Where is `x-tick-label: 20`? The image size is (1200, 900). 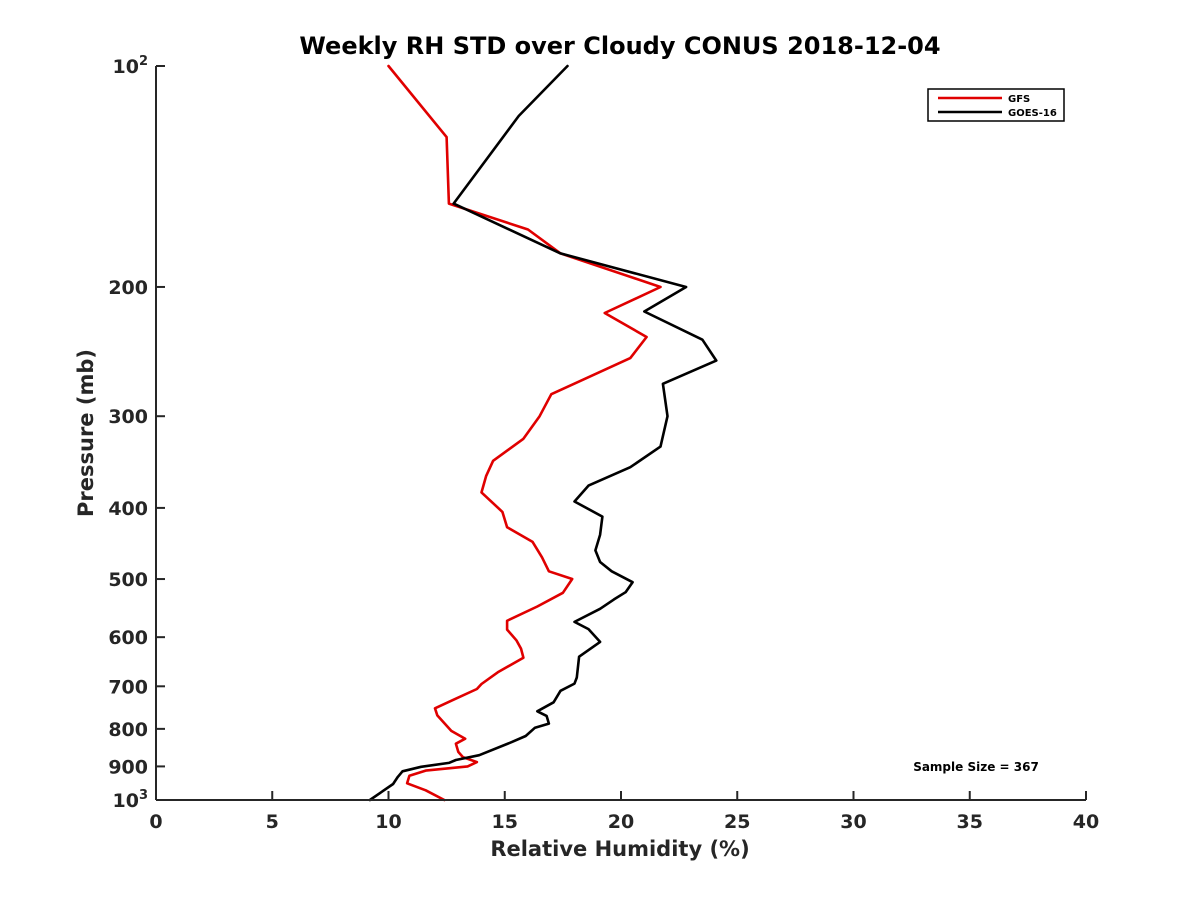 x-tick-label: 20 is located at coordinates (621, 822).